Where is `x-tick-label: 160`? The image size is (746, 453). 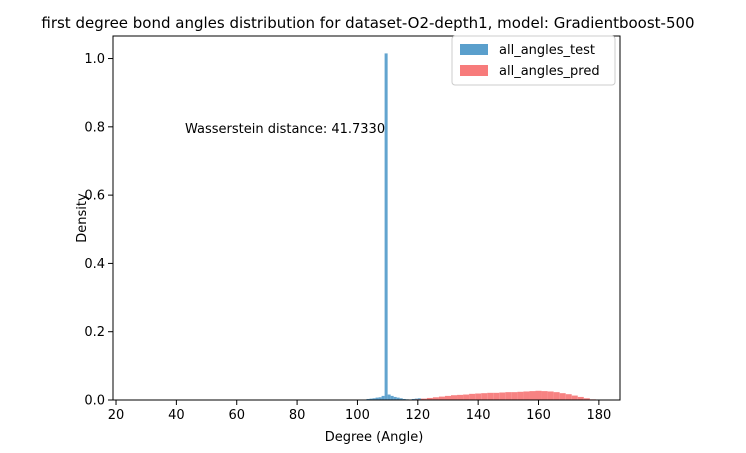
x-tick-label: 160 is located at coordinates (538, 415).